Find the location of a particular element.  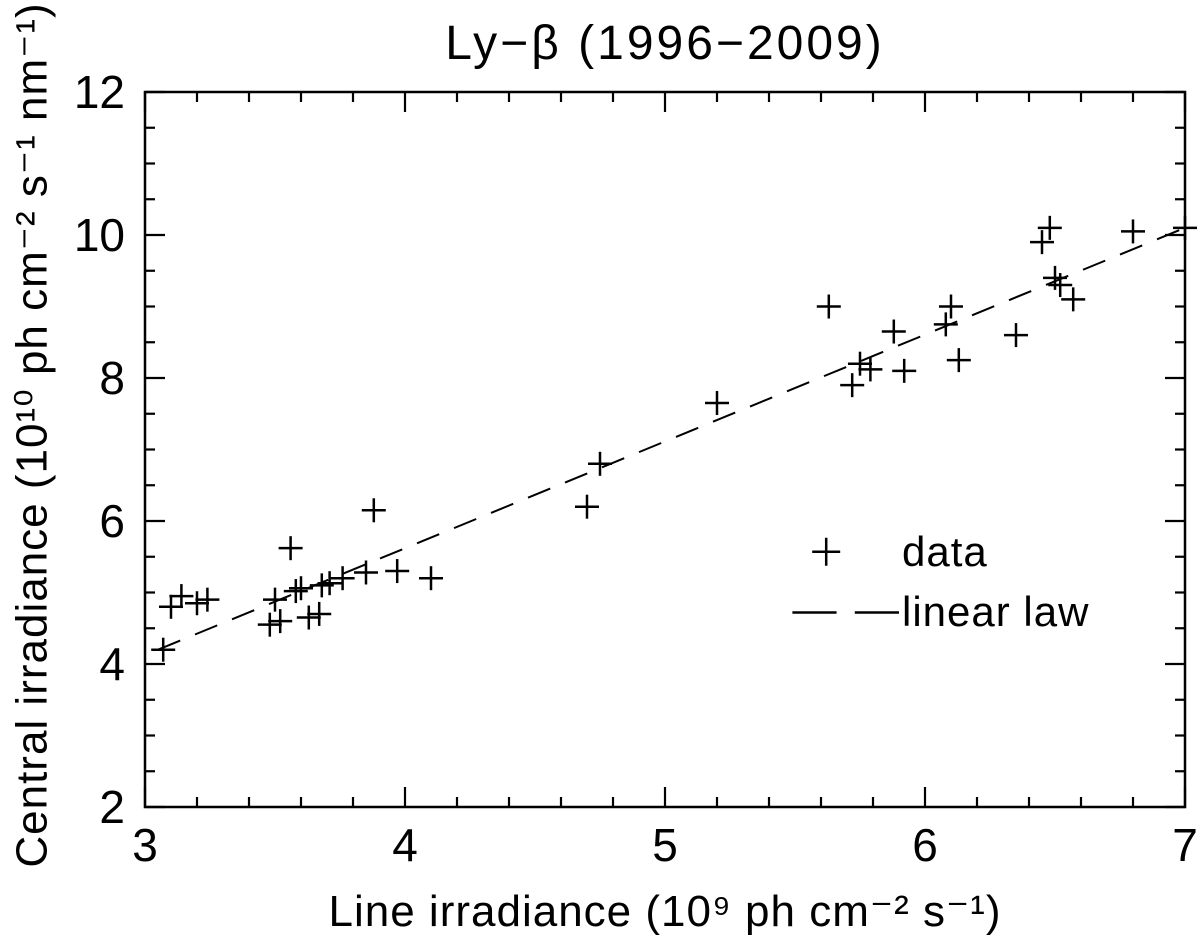

x-tick-label: 3 is located at coordinates (145, 845).